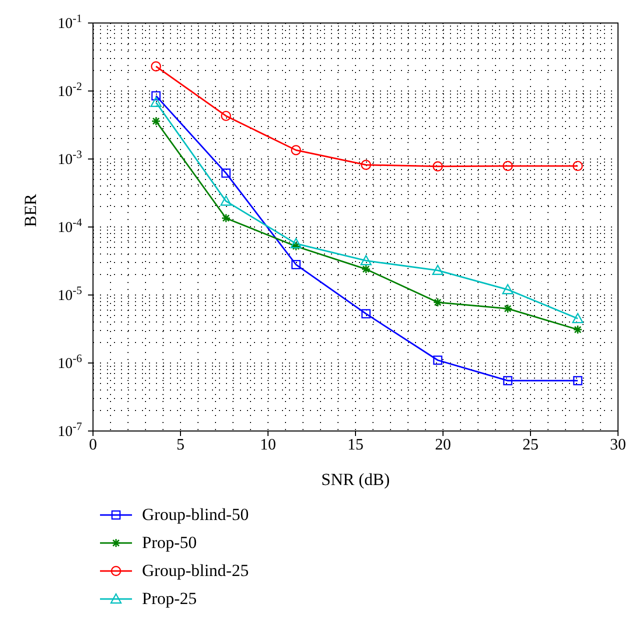 The width and height of the screenshot is (628, 621). I want to click on legend-label: Prop-25, so click(169, 599).